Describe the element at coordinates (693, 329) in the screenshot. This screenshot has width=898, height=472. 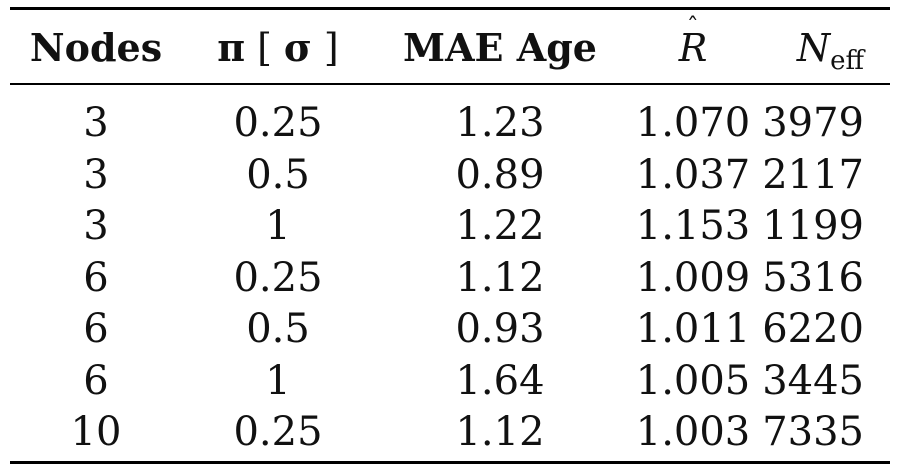
I see `cell-rhat: 1.011` at that location.